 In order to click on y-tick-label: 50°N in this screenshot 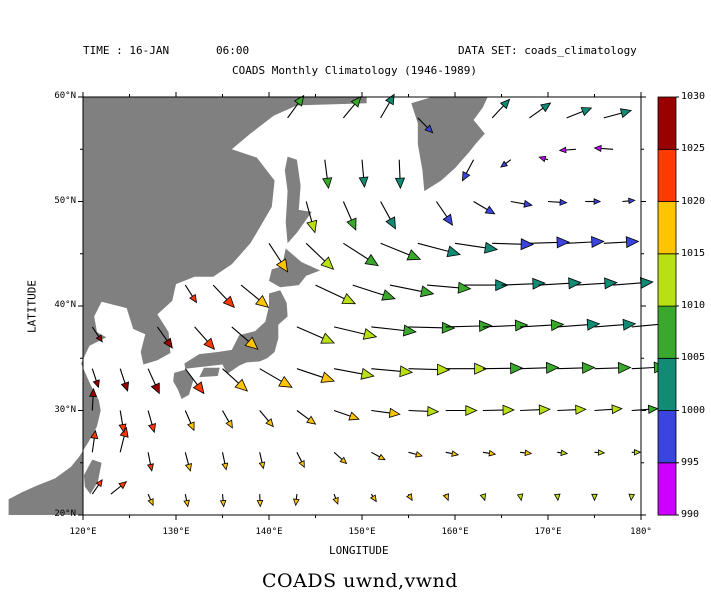, I will do `click(65, 200)`.